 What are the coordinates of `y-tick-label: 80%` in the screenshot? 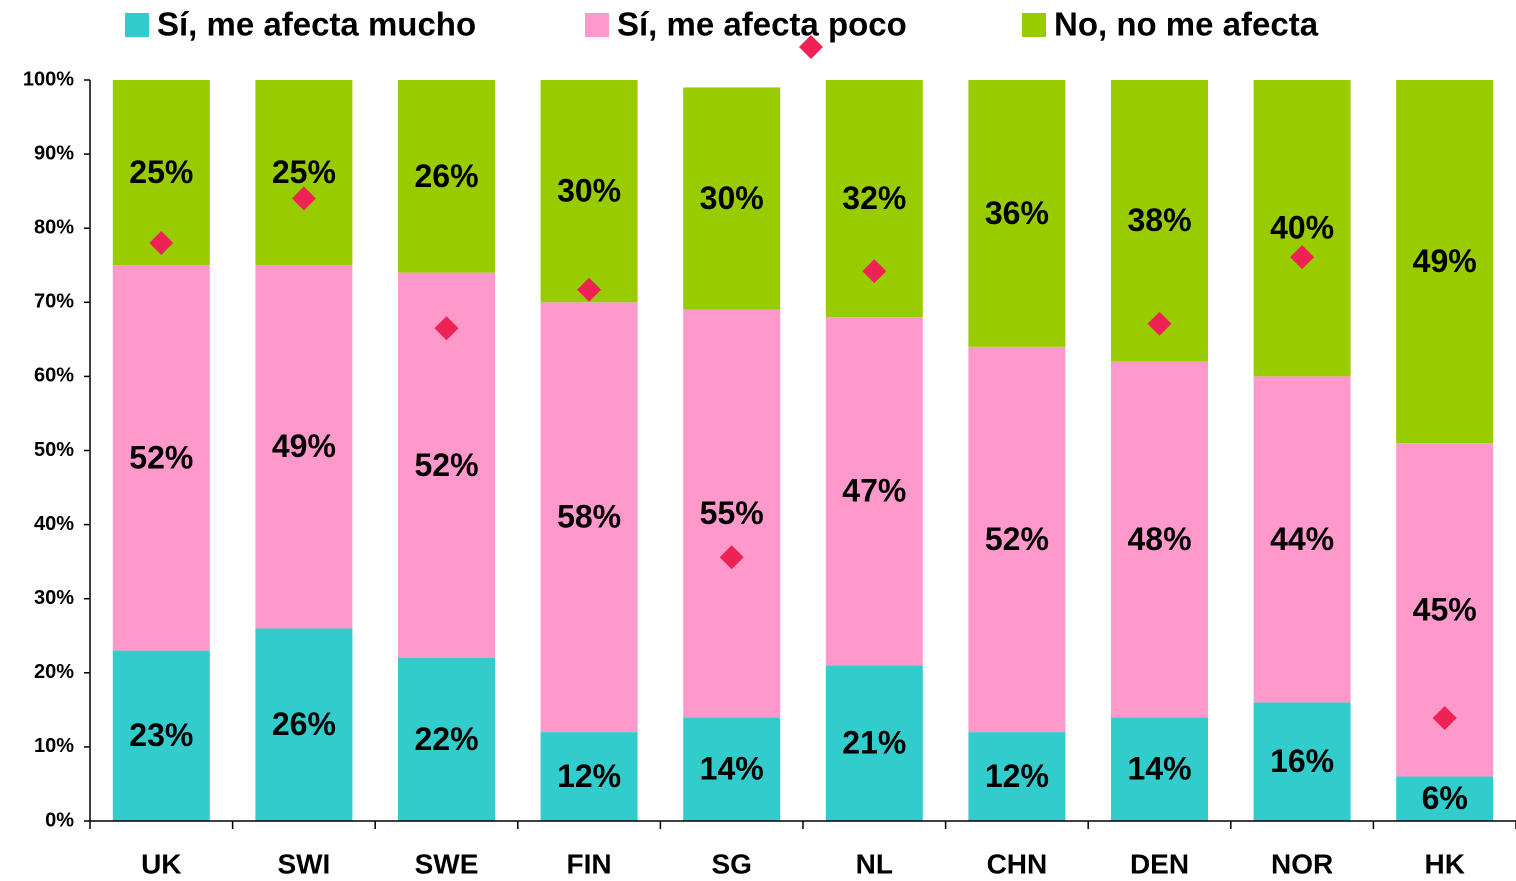 It's located at (54, 227).